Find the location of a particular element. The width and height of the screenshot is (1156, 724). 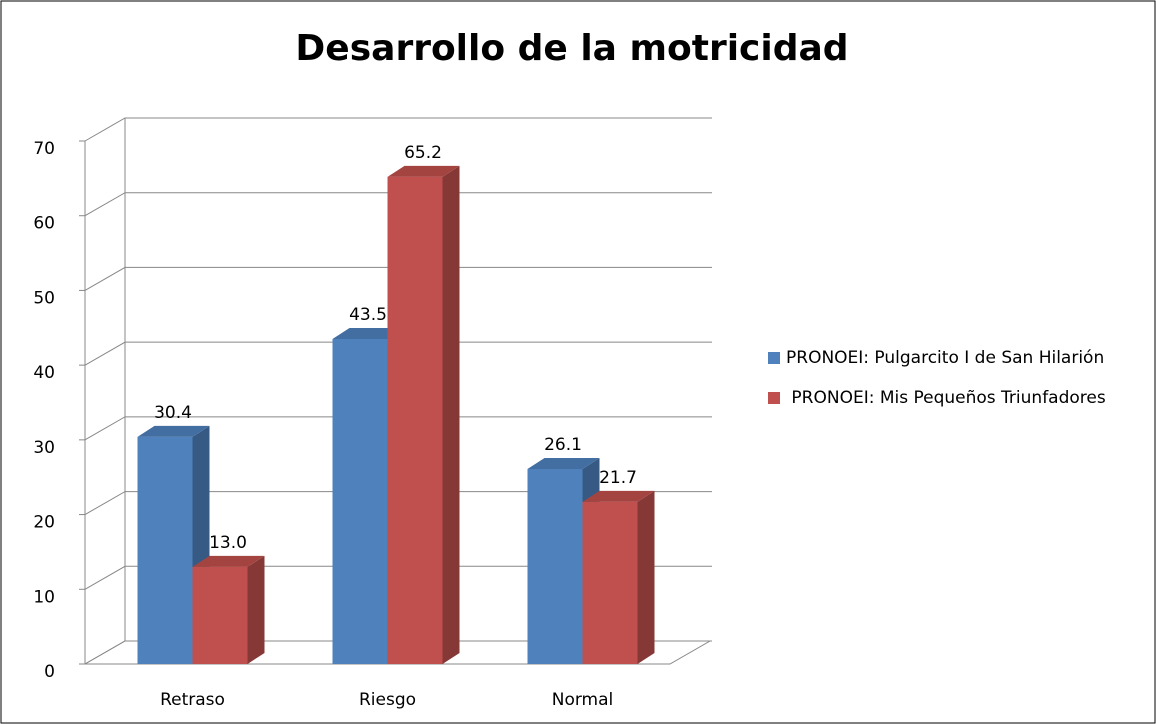

data-label: 43.5 is located at coordinates (368, 315).